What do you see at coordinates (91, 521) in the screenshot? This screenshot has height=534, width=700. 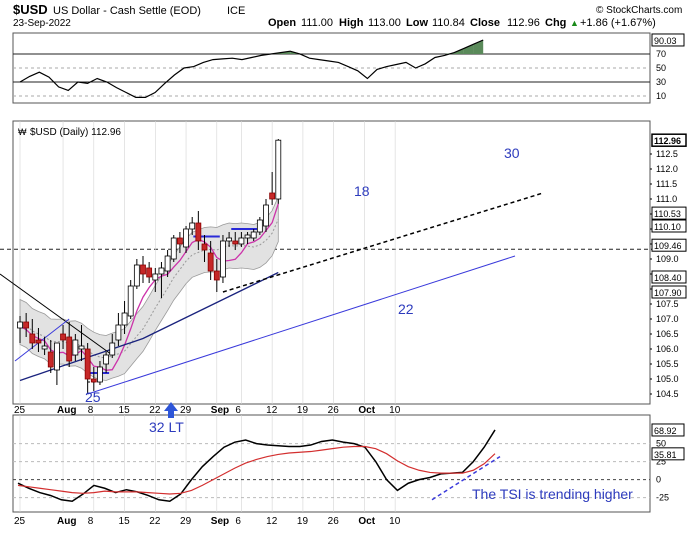 I see `tsi-x-label: 8` at bounding box center [91, 521].